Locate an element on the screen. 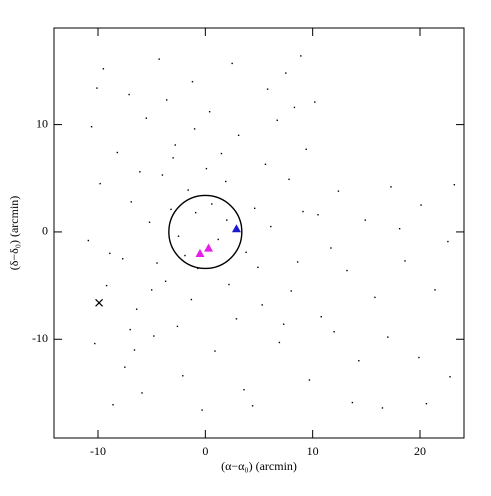 This screenshot has width=491, height=496. y-tick-label: -10 is located at coordinates (40, 338).